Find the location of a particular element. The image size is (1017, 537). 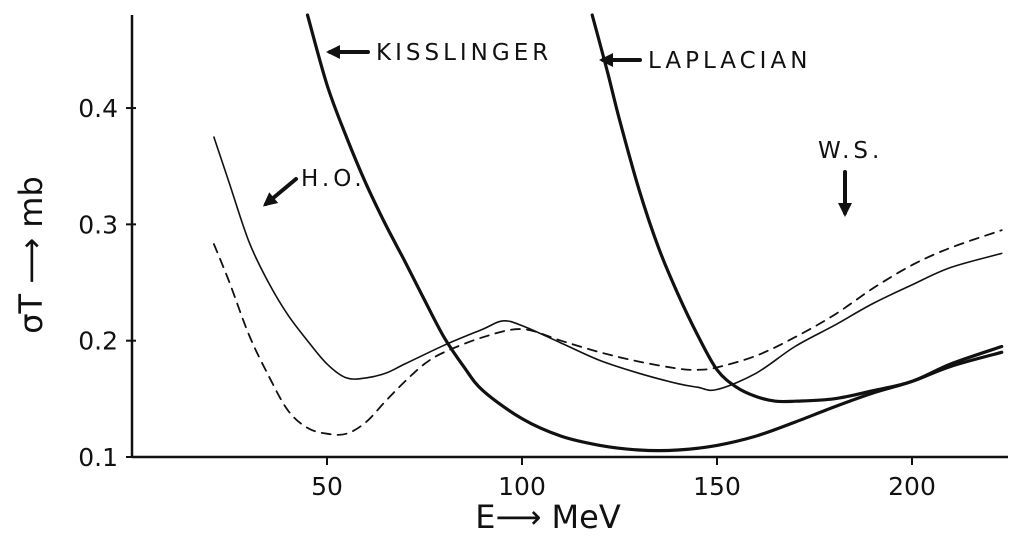

x-tick-label: 100 is located at coordinates (522, 486).